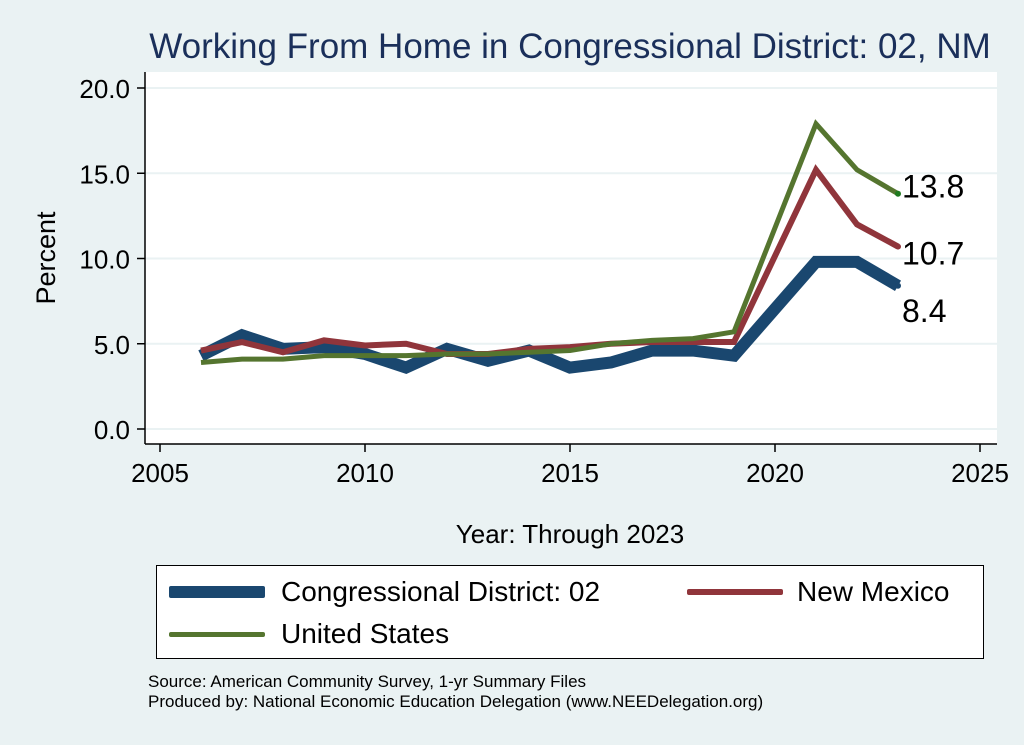 The width and height of the screenshot is (1024, 745). Describe the element at coordinates (775, 473) in the screenshot. I see `x-tick-label: 2020` at that location.